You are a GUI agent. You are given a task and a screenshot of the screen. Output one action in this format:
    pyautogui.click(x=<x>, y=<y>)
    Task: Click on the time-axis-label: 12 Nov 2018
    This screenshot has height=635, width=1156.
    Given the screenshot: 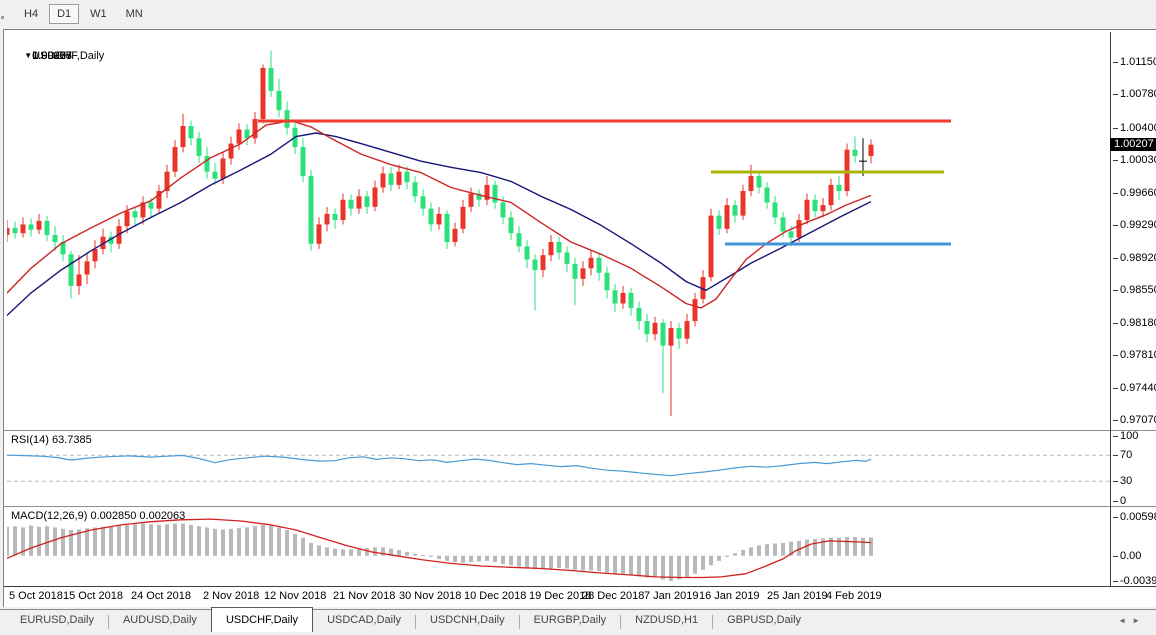 What is the action you would take?
    pyautogui.click(x=295, y=596)
    